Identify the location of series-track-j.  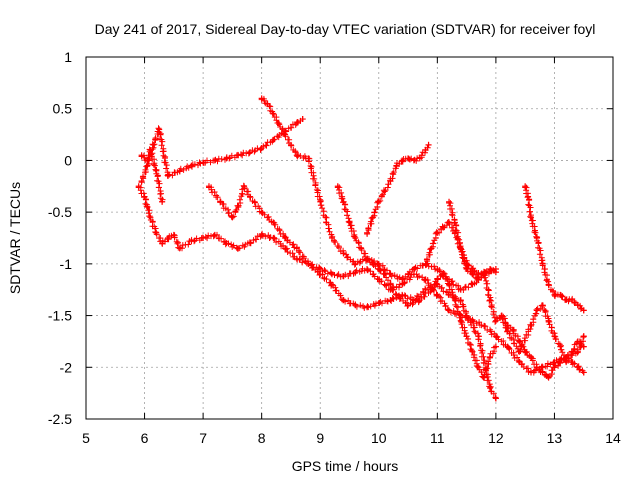
(554, 248).